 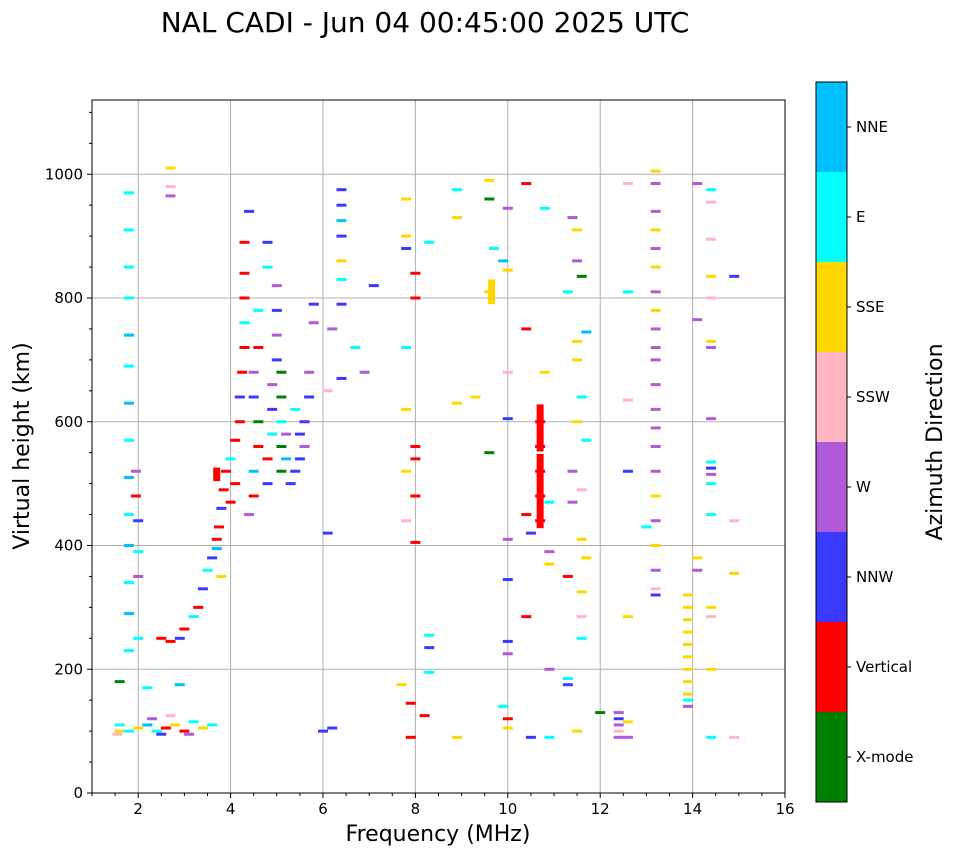 What do you see at coordinates (68, 546) in the screenshot?
I see `y-tick-label-2: 400` at bounding box center [68, 546].